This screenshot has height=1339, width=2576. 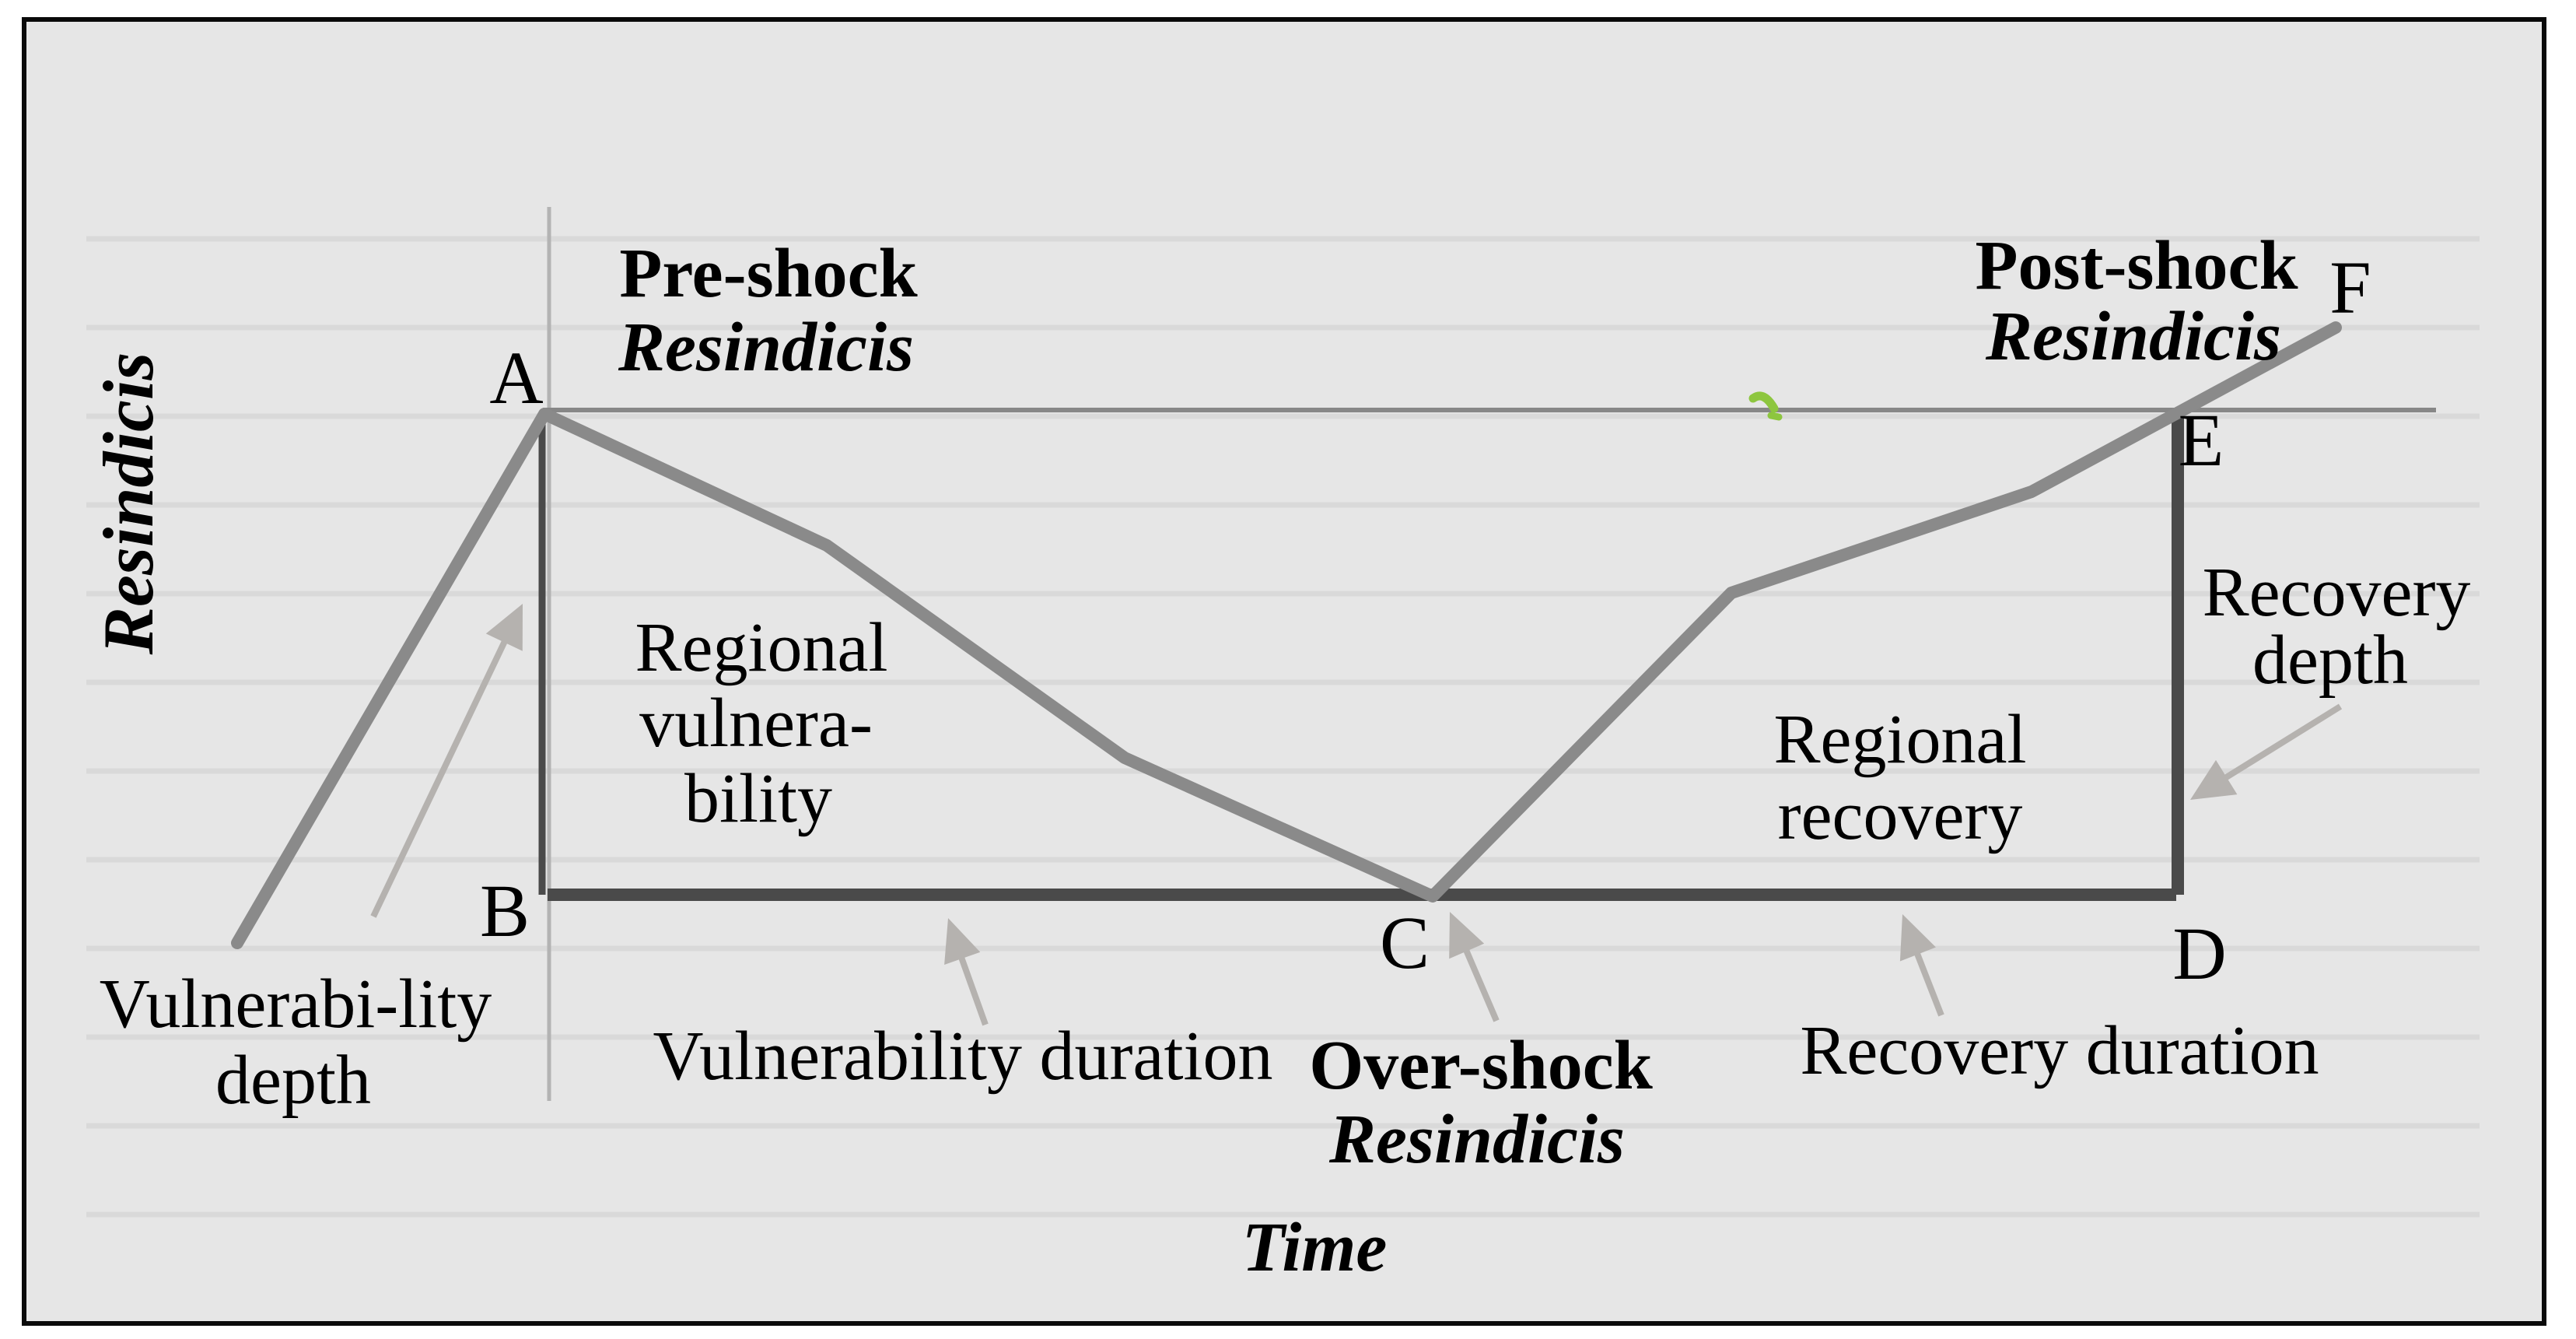 What do you see at coordinates (1477, 1139) in the screenshot?
I see `over-shock-label-line2: Resindicis` at bounding box center [1477, 1139].